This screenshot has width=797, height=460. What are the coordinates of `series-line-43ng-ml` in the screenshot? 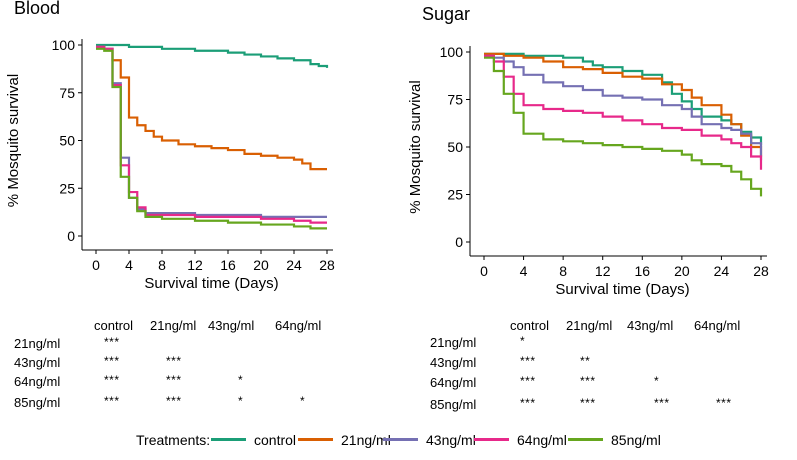 It's located at (623, 107).